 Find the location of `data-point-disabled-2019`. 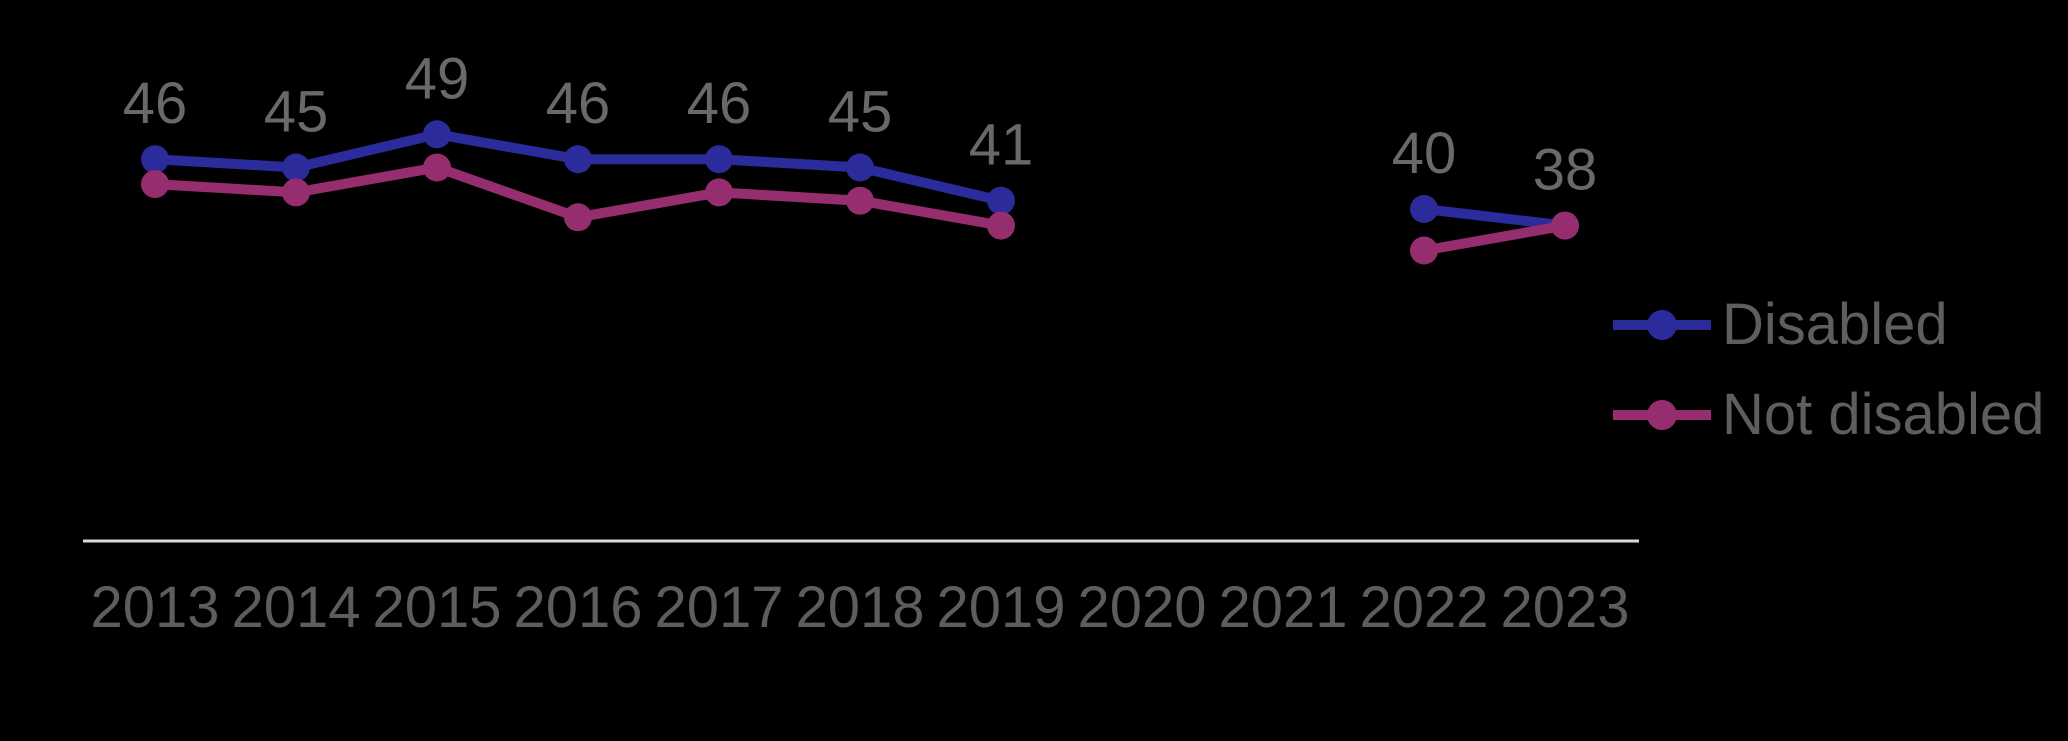

data-point-disabled-2019 is located at coordinates (1001, 200).